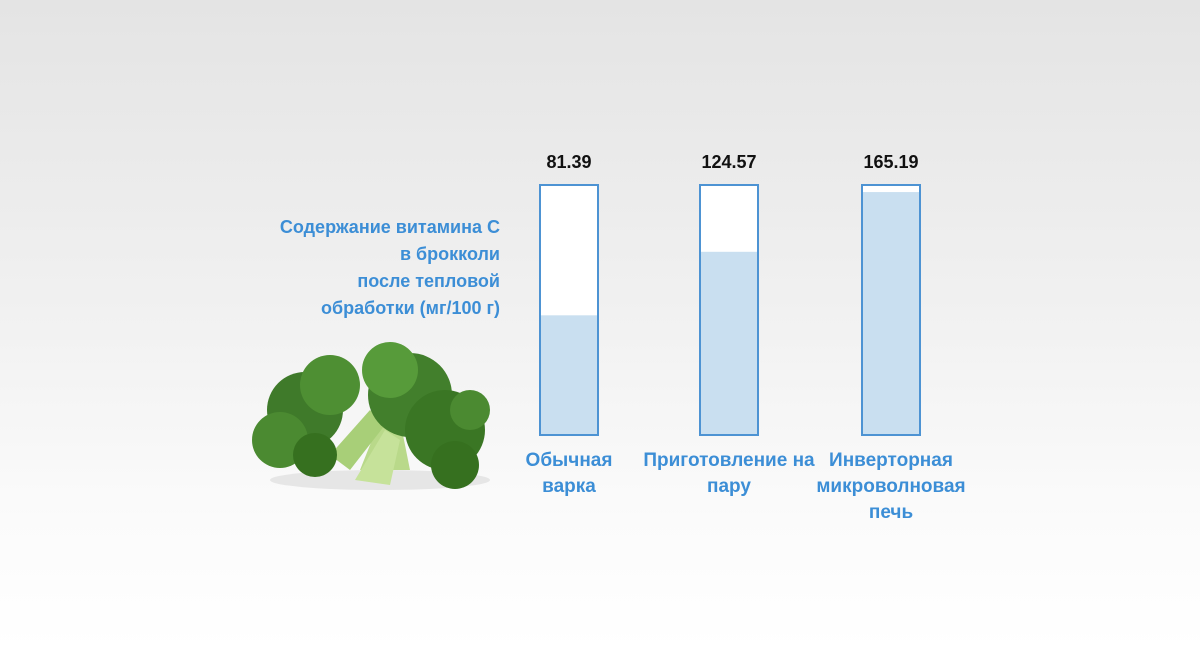 The width and height of the screenshot is (1200, 650). What do you see at coordinates (729, 473) in the screenshot?
I see `category-label: Приготовление на пару` at bounding box center [729, 473].